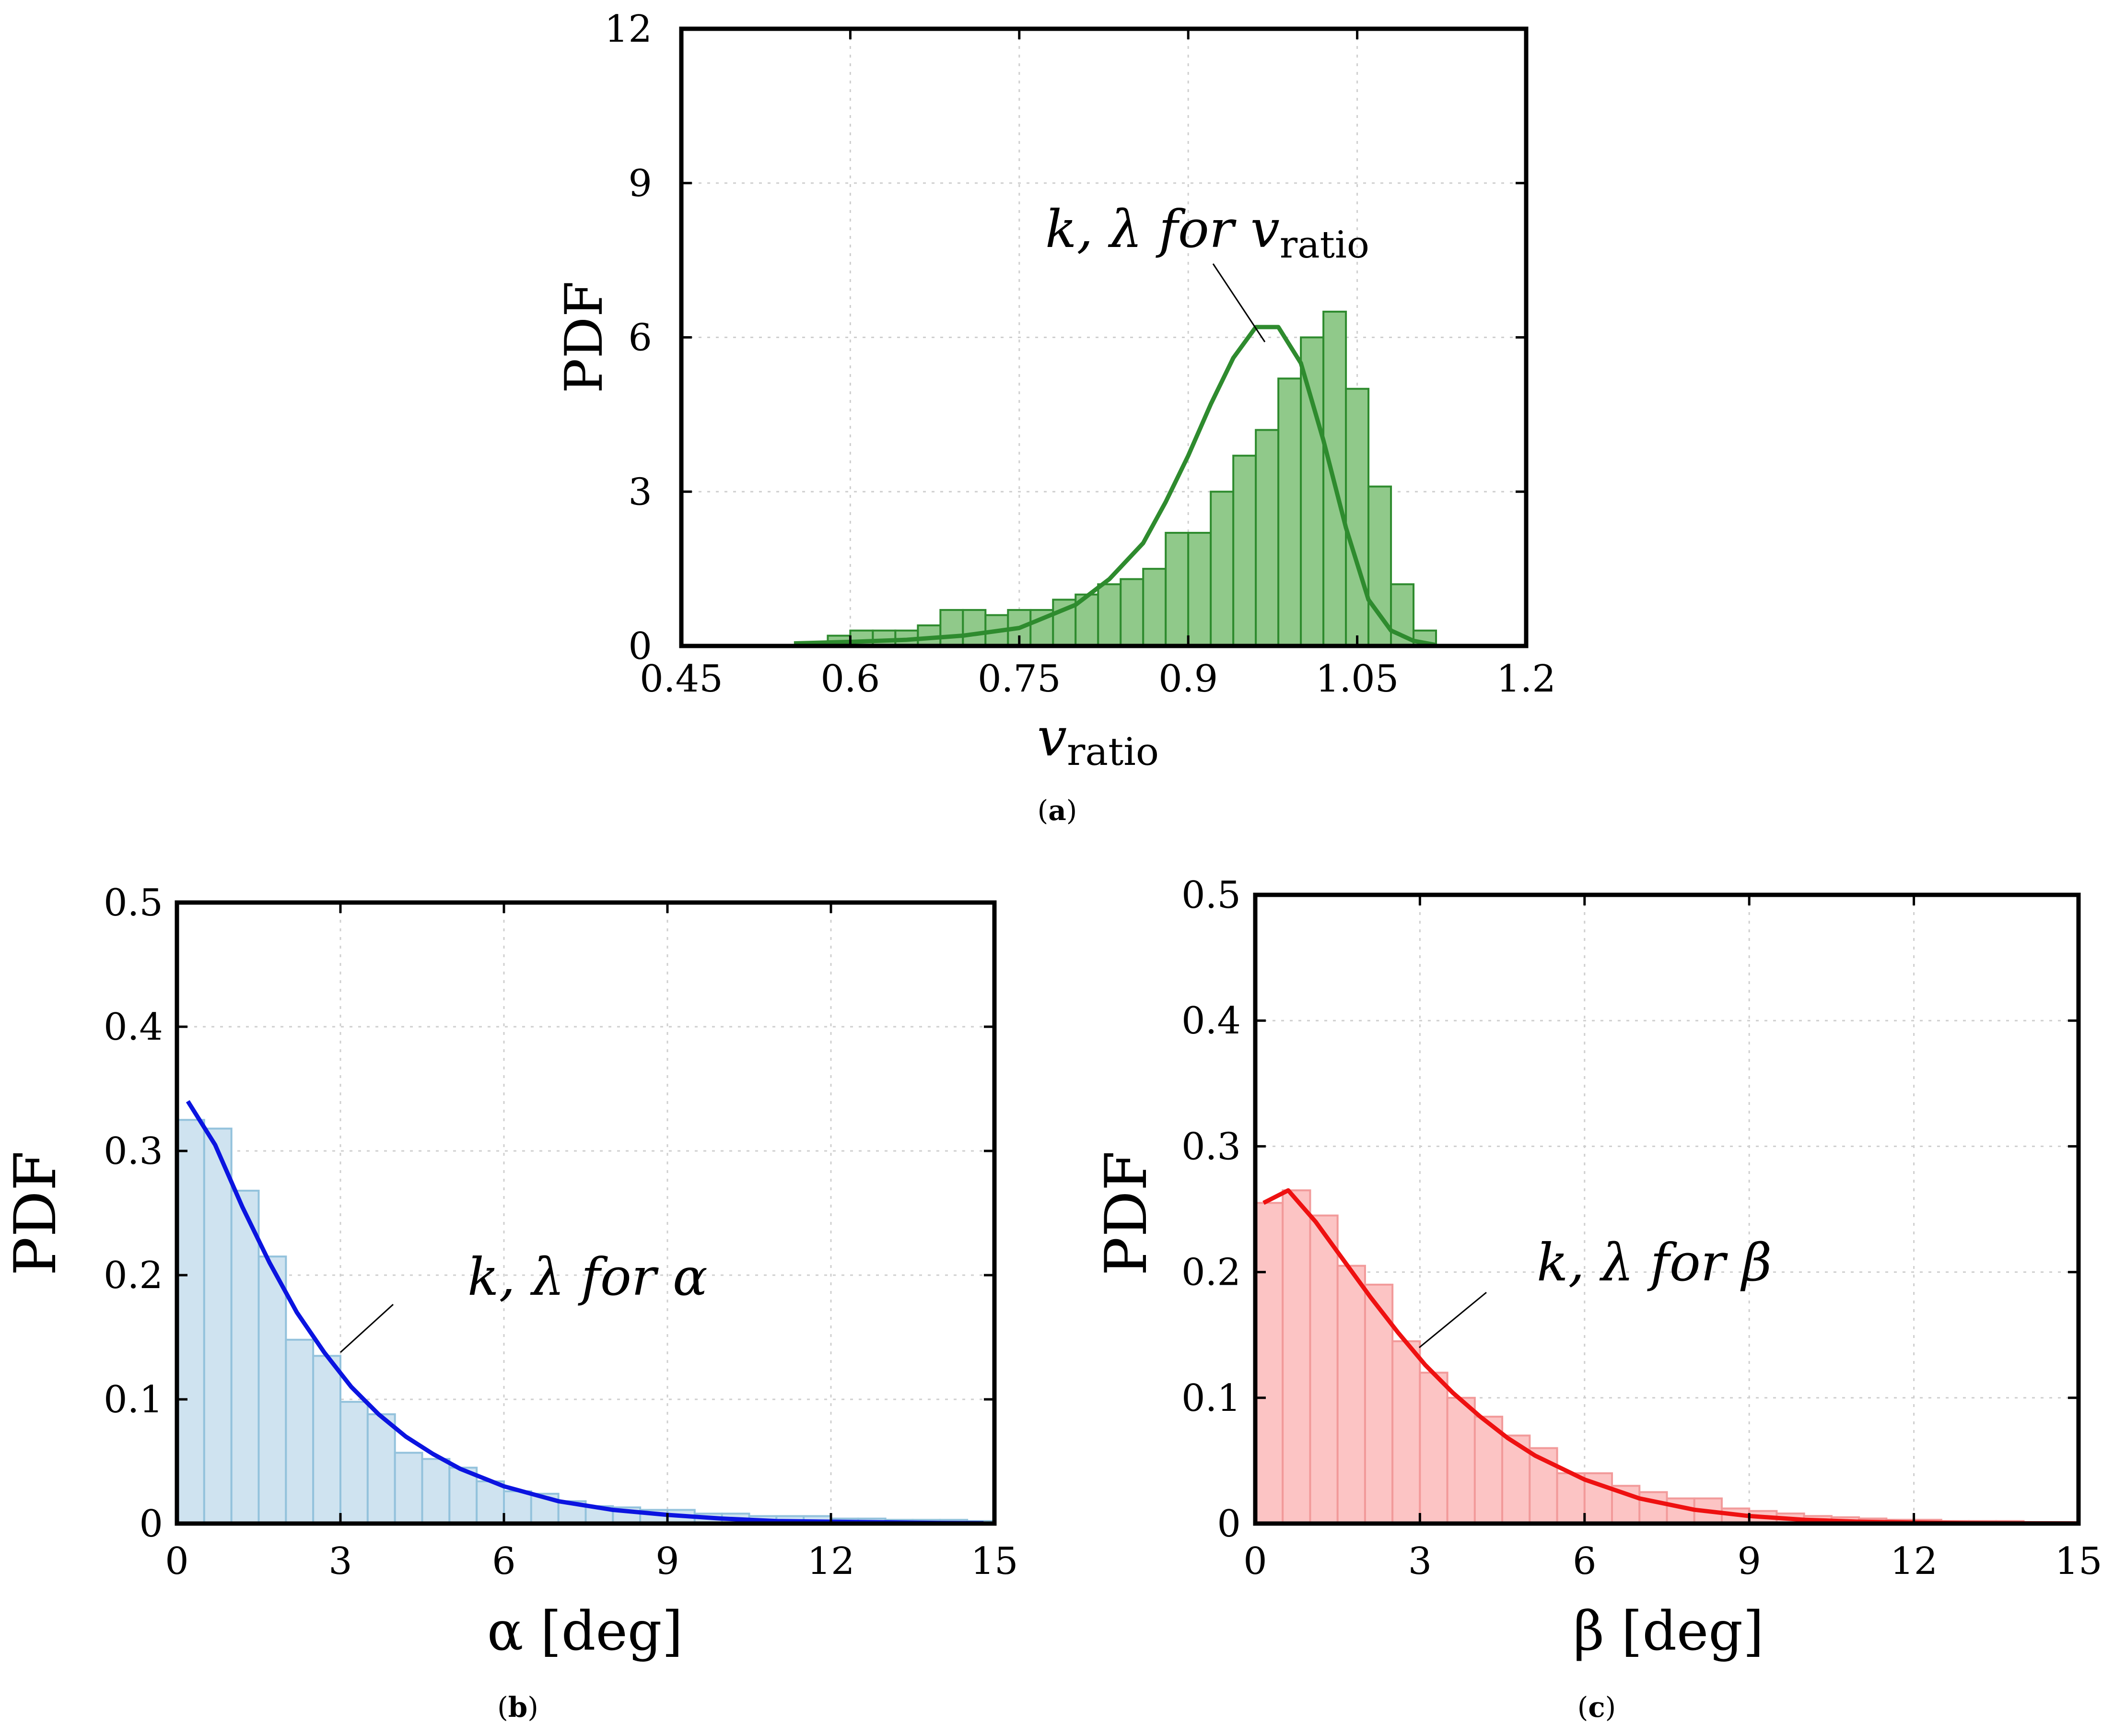 The height and width of the screenshot is (1736, 2114). What do you see at coordinates (1126, 1213) in the screenshot?
I see `chart-c-ylabel: PDF` at bounding box center [1126, 1213].